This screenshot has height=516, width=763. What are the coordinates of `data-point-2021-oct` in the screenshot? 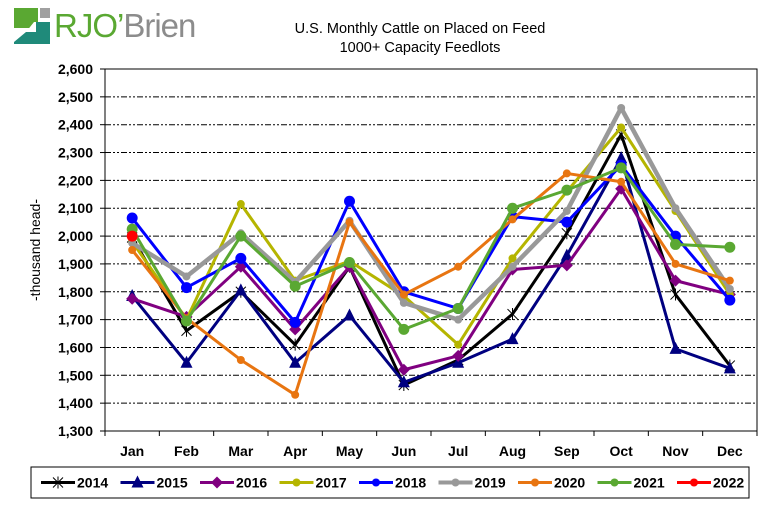 It's located at (621, 168).